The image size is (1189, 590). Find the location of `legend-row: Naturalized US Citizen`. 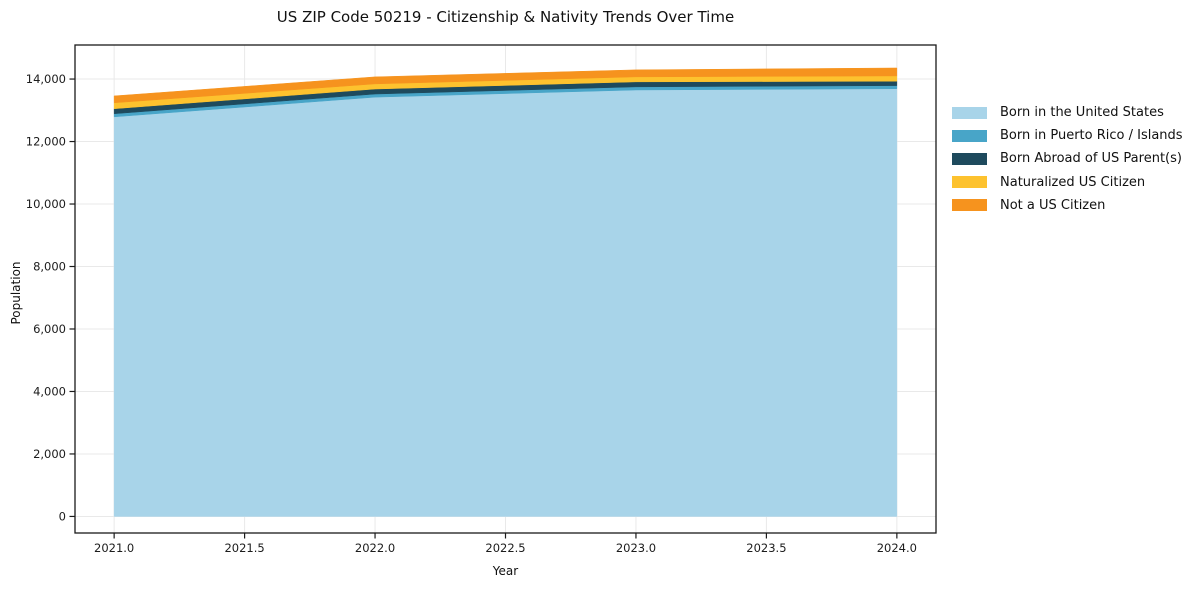

legend-row: Naturalized US Citizen is located at coordinates (1067, 182).